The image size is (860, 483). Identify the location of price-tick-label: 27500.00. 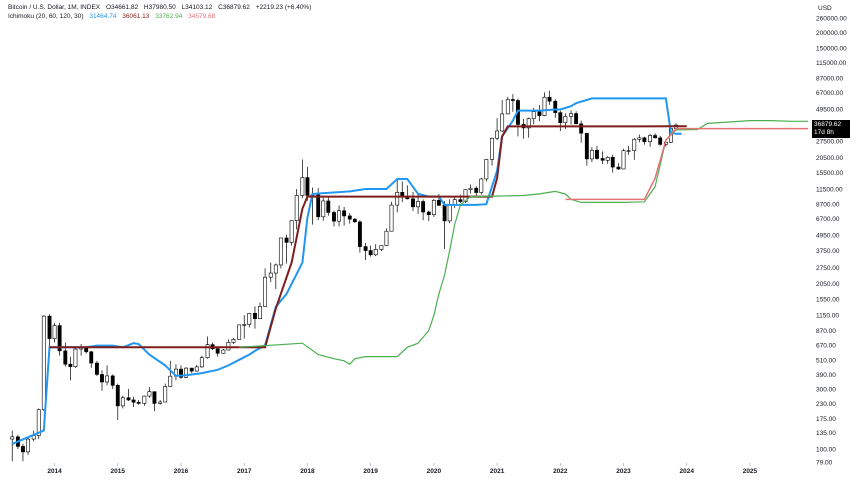
(829, 142).